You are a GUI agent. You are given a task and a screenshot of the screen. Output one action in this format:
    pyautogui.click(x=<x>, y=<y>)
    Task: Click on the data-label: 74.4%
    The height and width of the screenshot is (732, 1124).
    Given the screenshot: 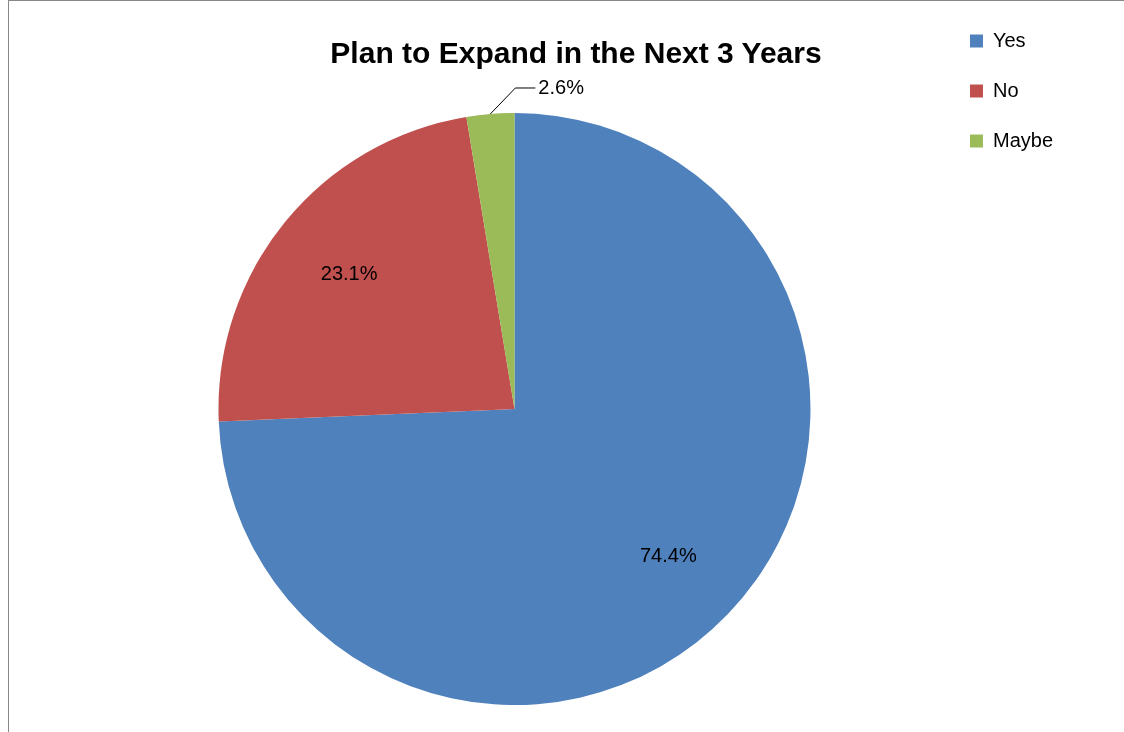 What is the action you would take?
    pyautogui.click(x=668, y=554)
    